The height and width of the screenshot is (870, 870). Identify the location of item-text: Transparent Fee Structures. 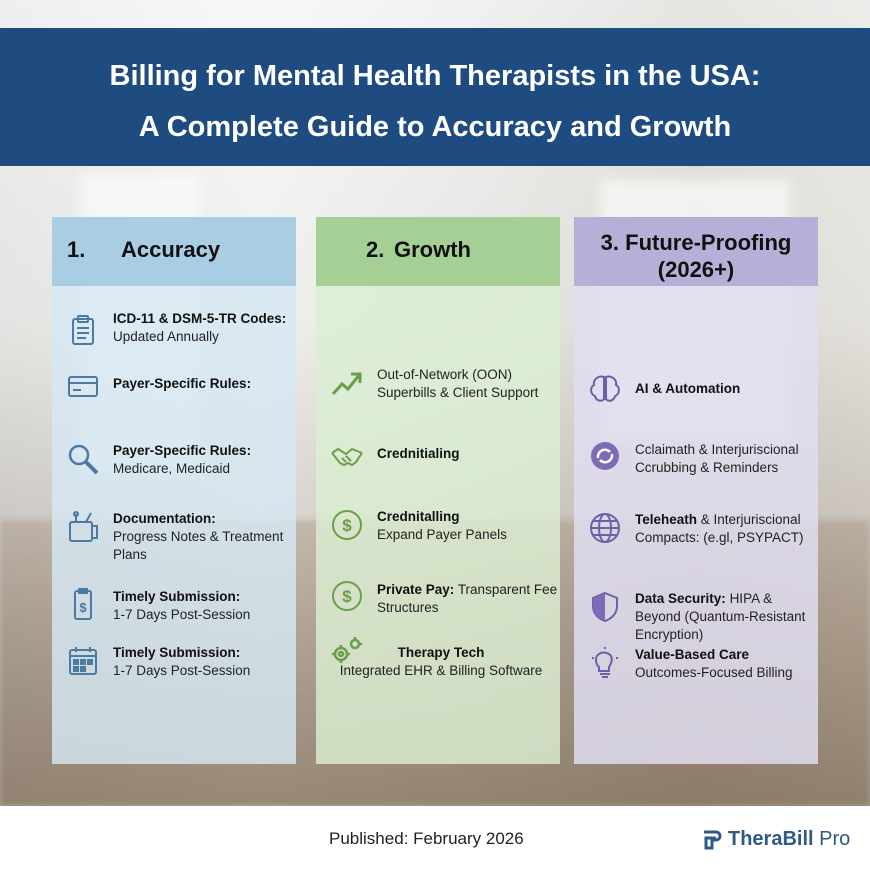
(467, 598).